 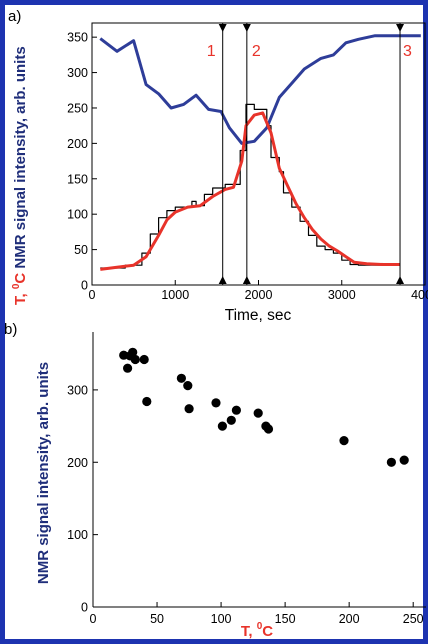 I want to click on panel-b-x-title-deg: 0, so click(x=260, y=626).